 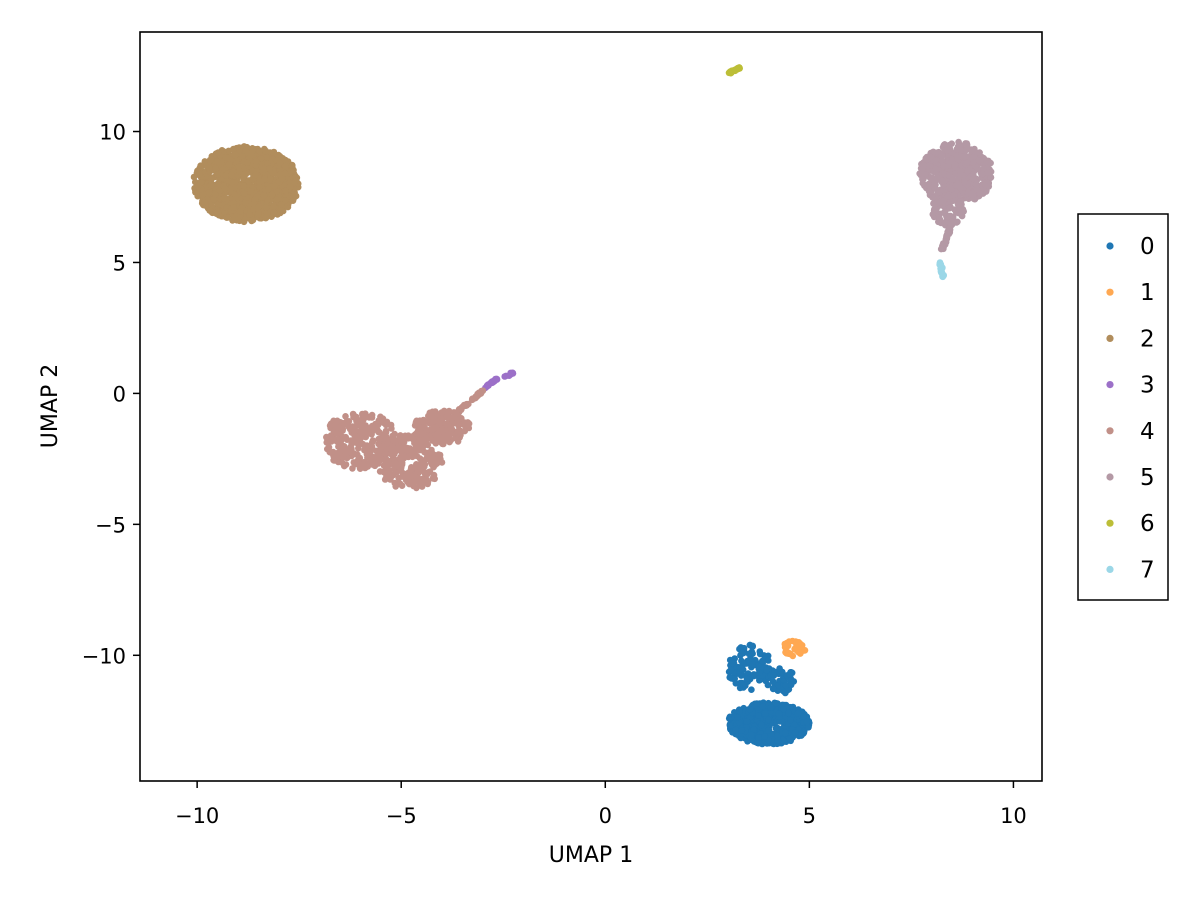 What do you see at coordinates (809, 816) in the screenshot?
I see `x-tick-label: 5` at bounding box center [809, 816].